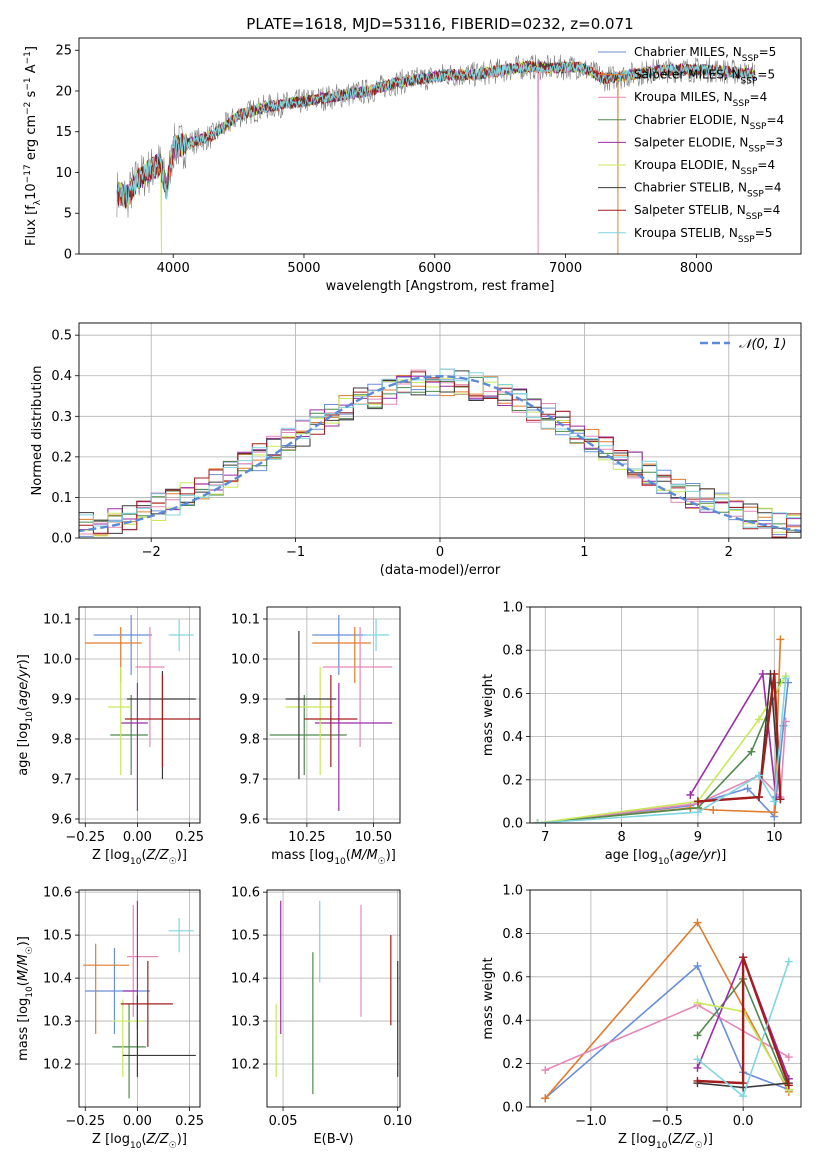  What do you see at coordinates (637, 1139) in the screenshot?
I see `label-part: Z [log` at bounding box center [637, 1139].